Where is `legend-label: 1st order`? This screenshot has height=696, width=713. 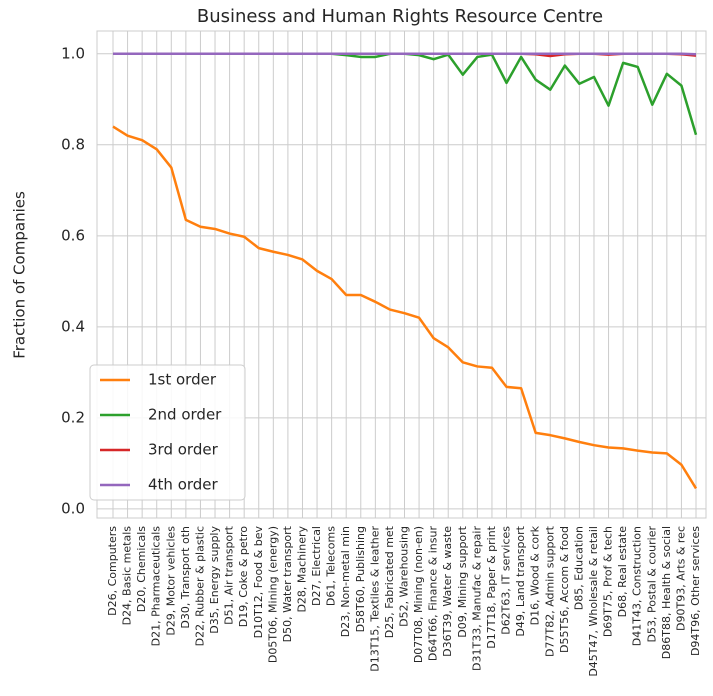 legend-label: 1st order is located at coordinates (182, 380).